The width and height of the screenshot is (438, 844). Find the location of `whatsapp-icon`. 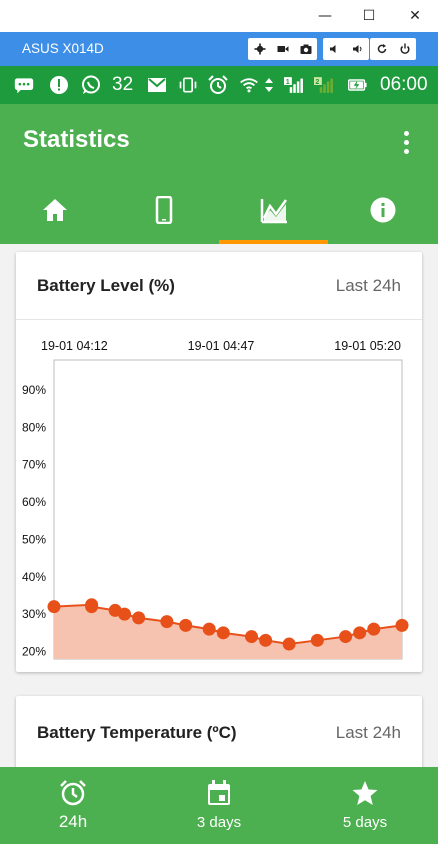

whatsapp-icon is located at coordinates (91, 85).